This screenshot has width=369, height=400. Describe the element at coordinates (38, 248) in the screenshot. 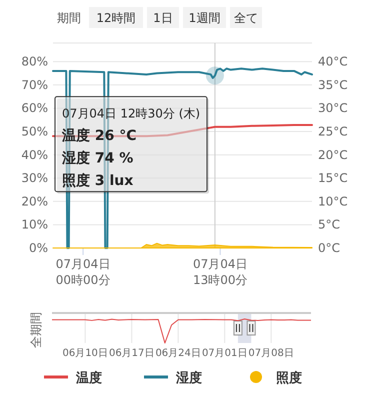

I see `y-tick-label: 0%` at that location.